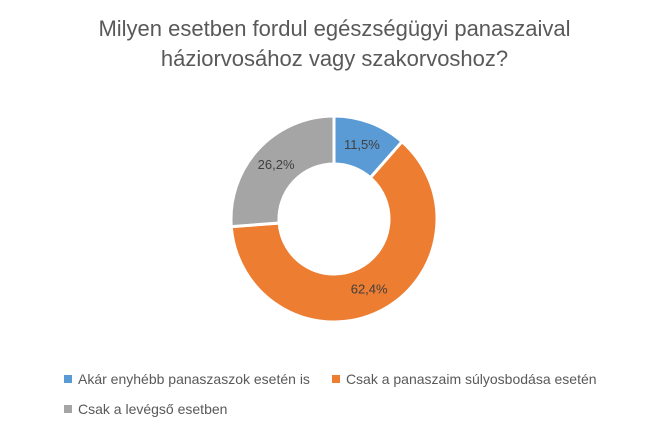 This screenshot has height=428, width=669. I want to click on donut-slice-last-resort, so click(282, 171).